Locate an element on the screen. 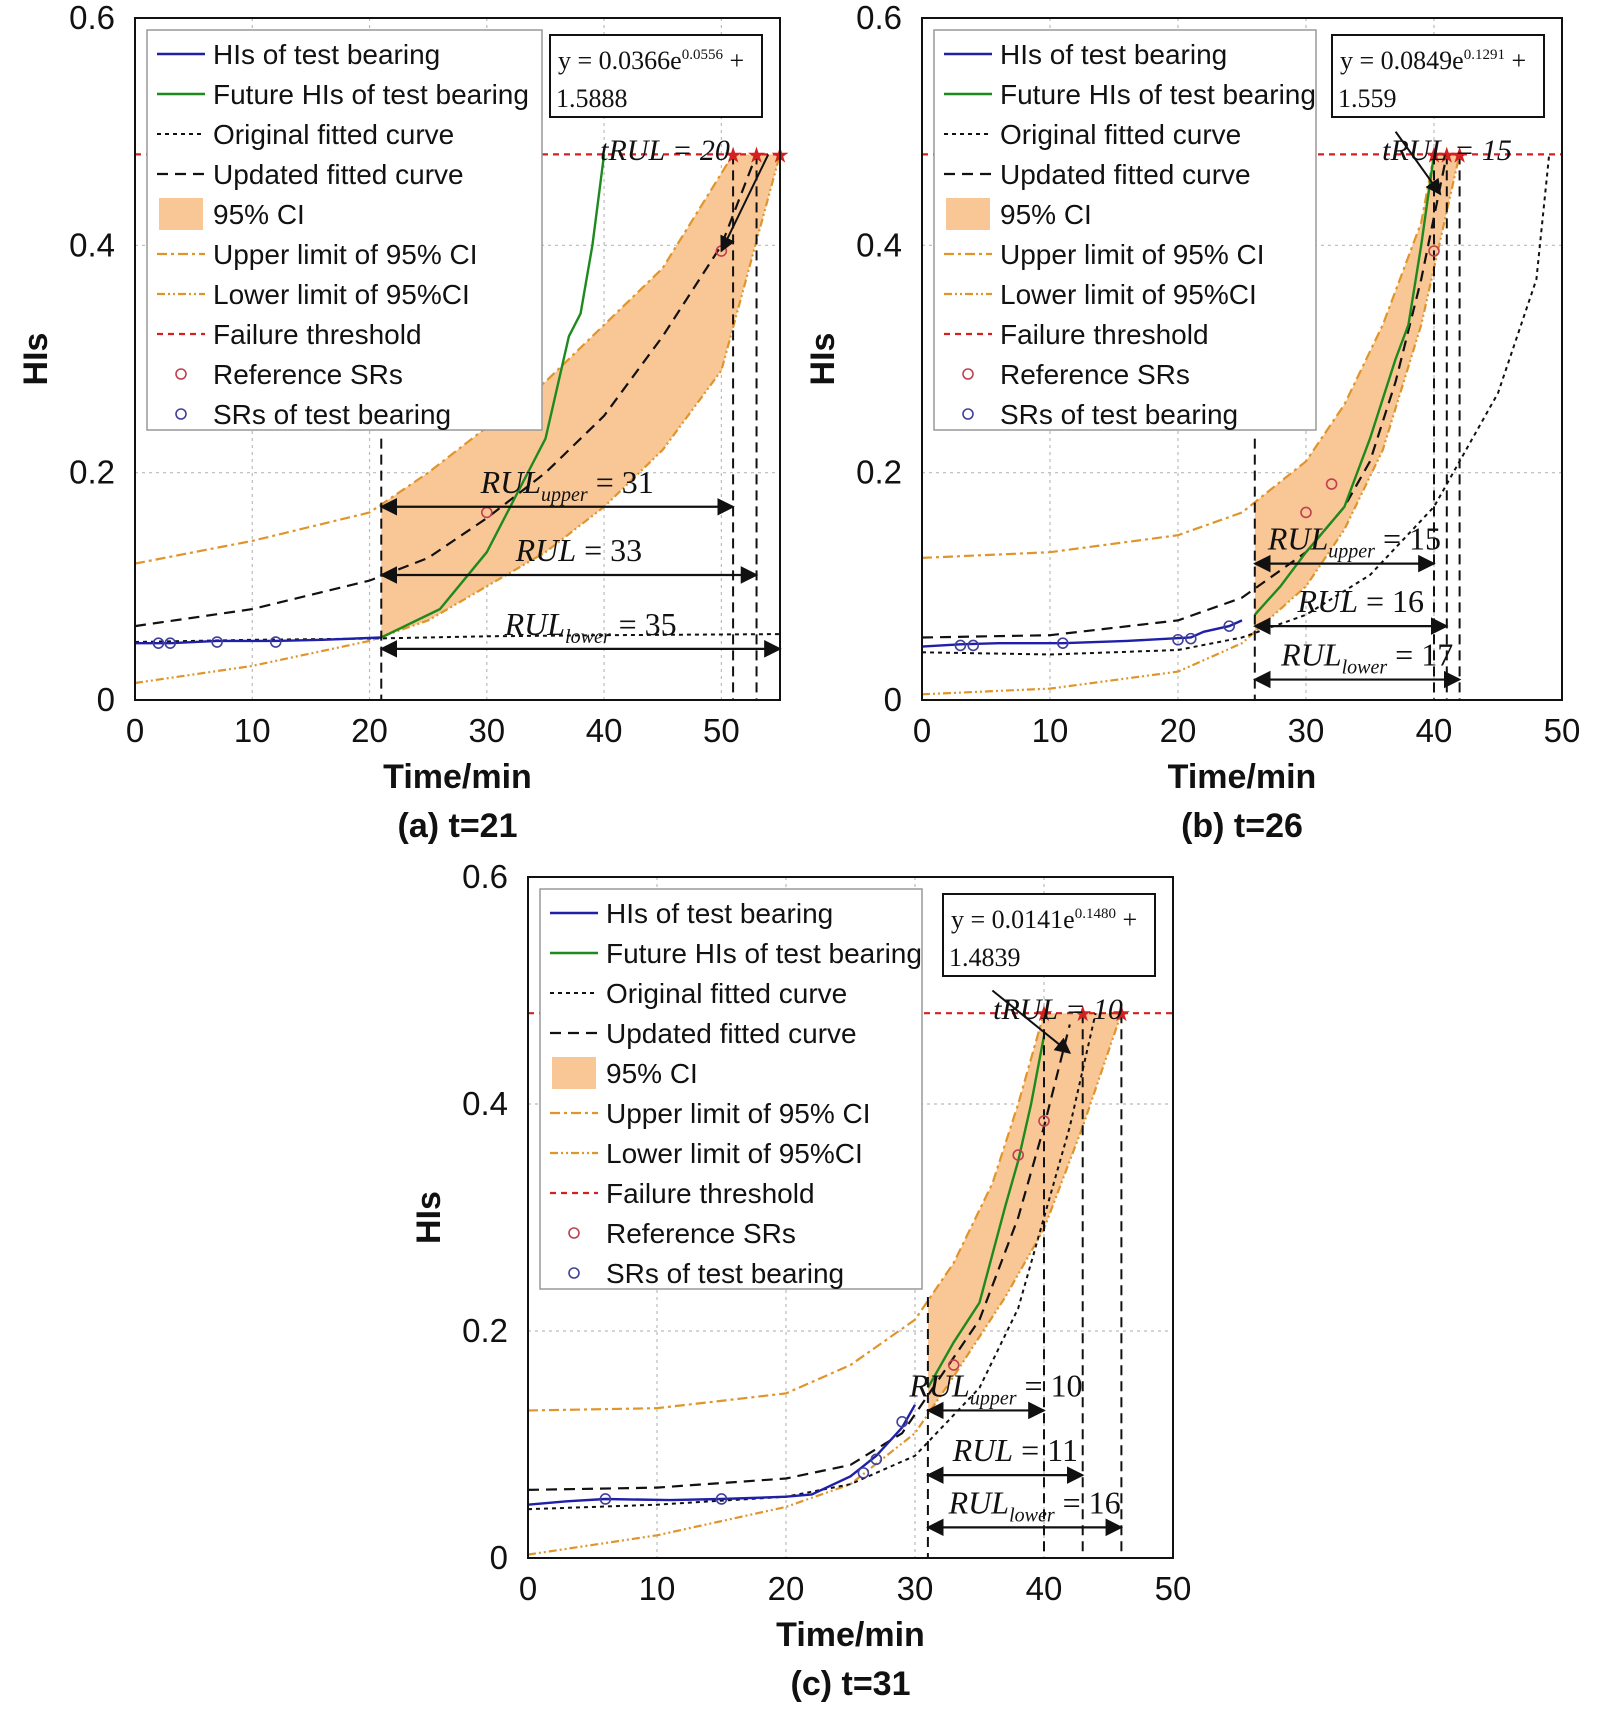  equation-text: y = 0.0849e0.1291 + is located at coordinates (1433, 60).